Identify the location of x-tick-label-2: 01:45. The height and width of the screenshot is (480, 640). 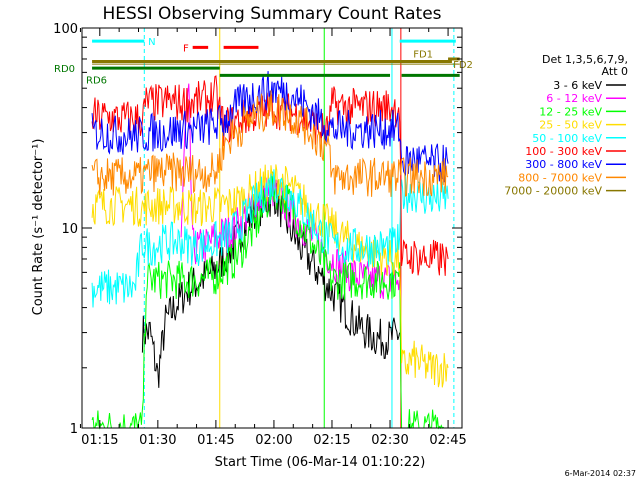
(215, 440).